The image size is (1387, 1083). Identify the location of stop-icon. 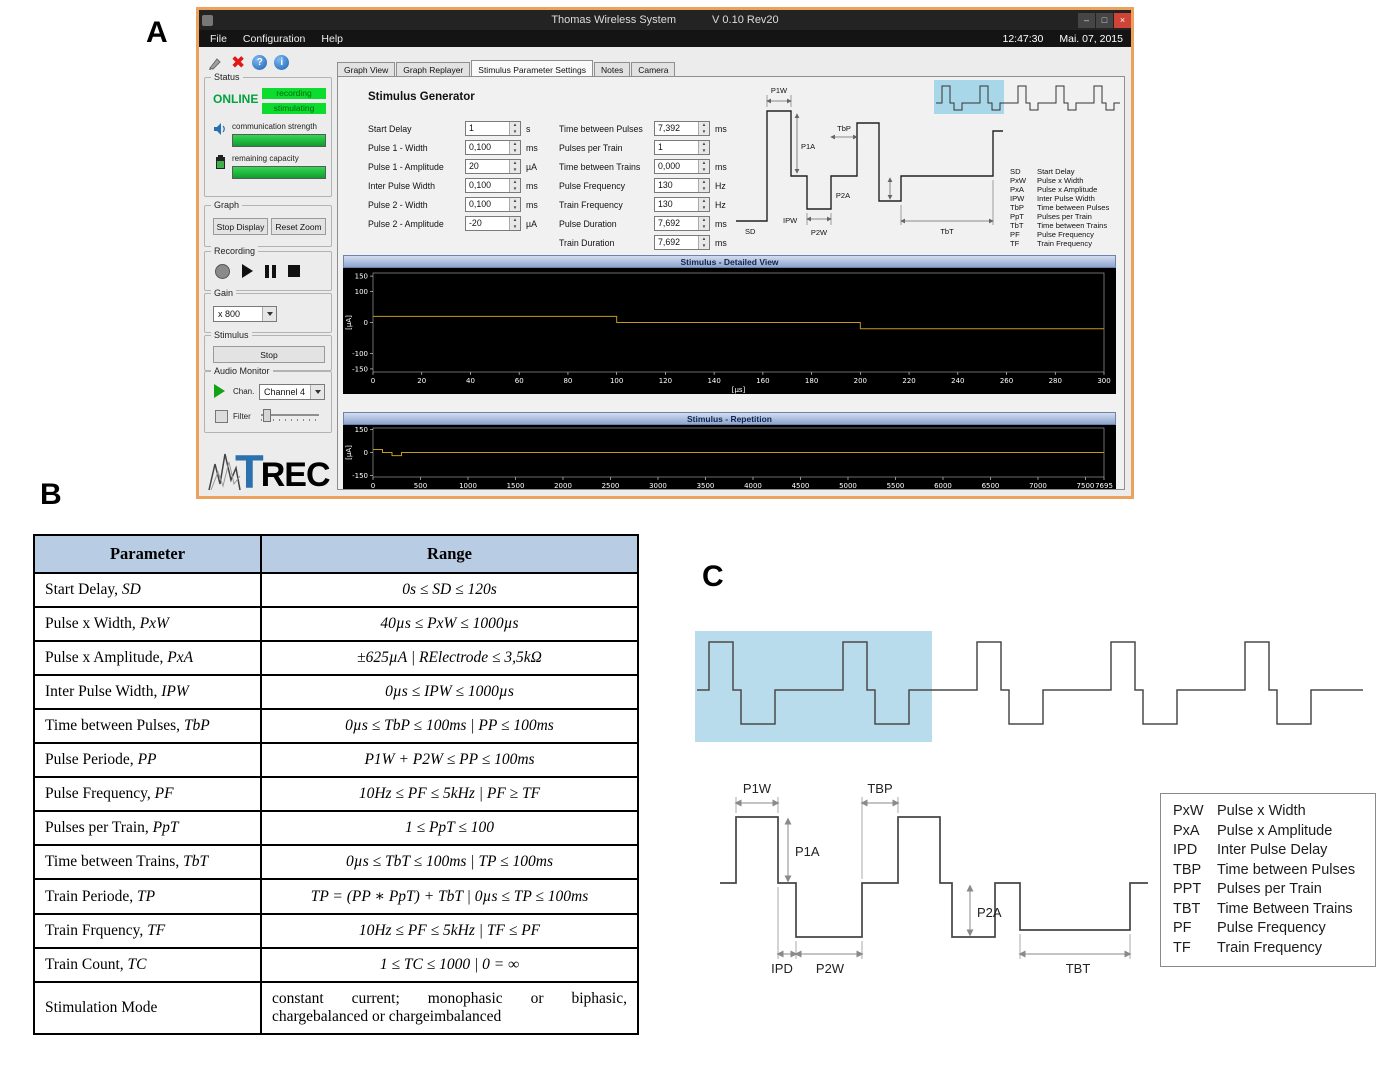
(294, 271).